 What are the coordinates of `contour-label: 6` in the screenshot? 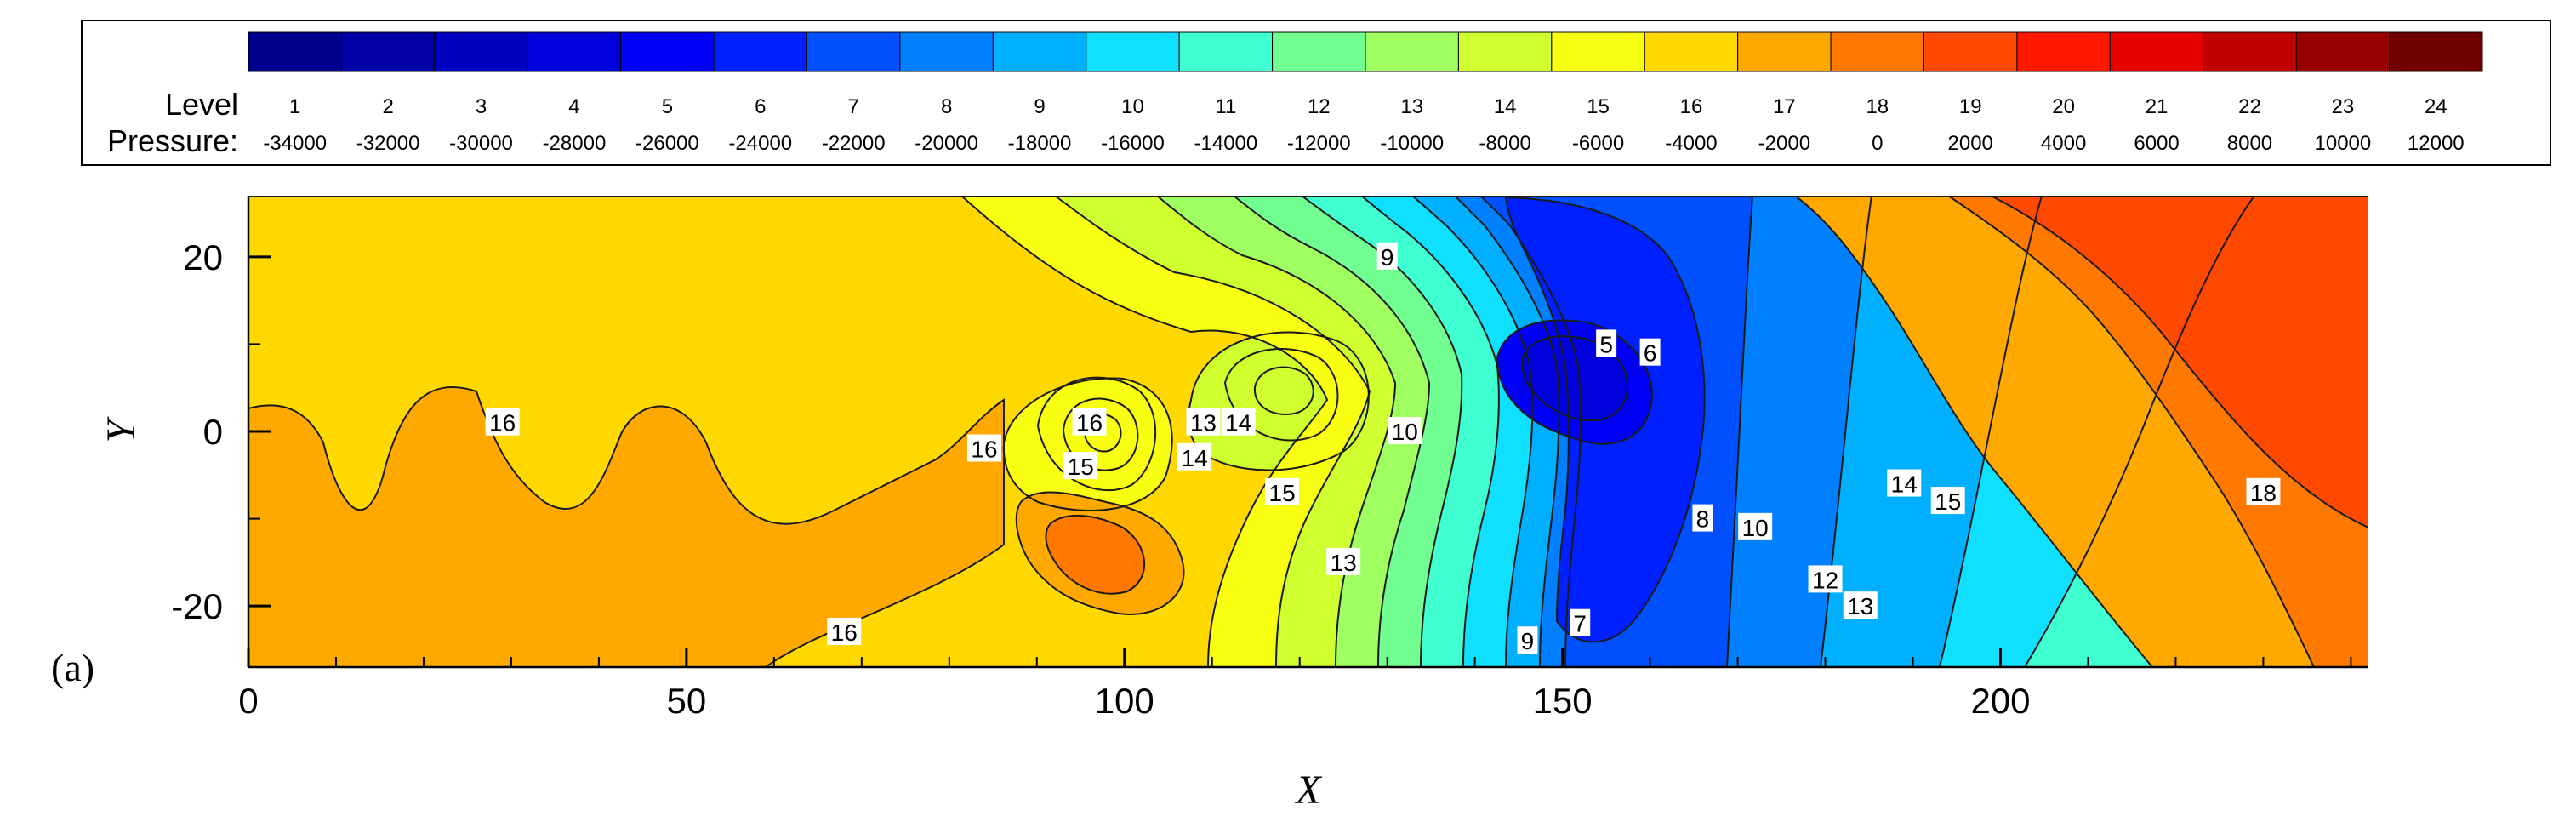 It's located at (1650, 353).